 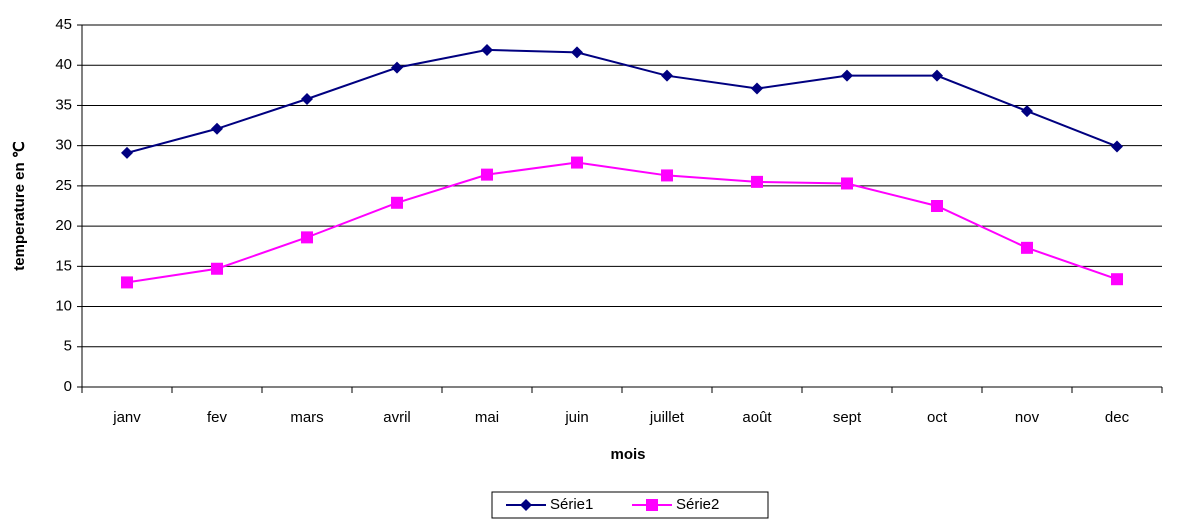 I want to click on x-tick-label: dec, so click(x=1117, y=417).